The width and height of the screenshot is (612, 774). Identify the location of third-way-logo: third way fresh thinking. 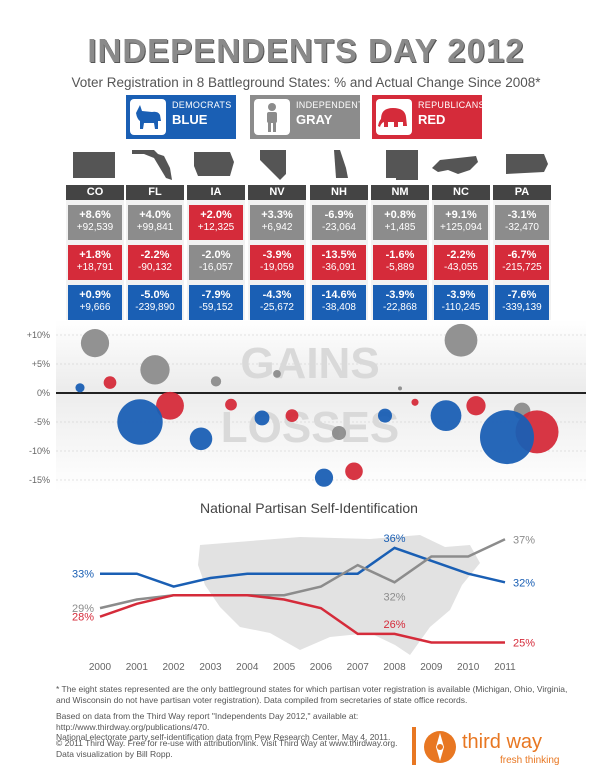
(495, 747).